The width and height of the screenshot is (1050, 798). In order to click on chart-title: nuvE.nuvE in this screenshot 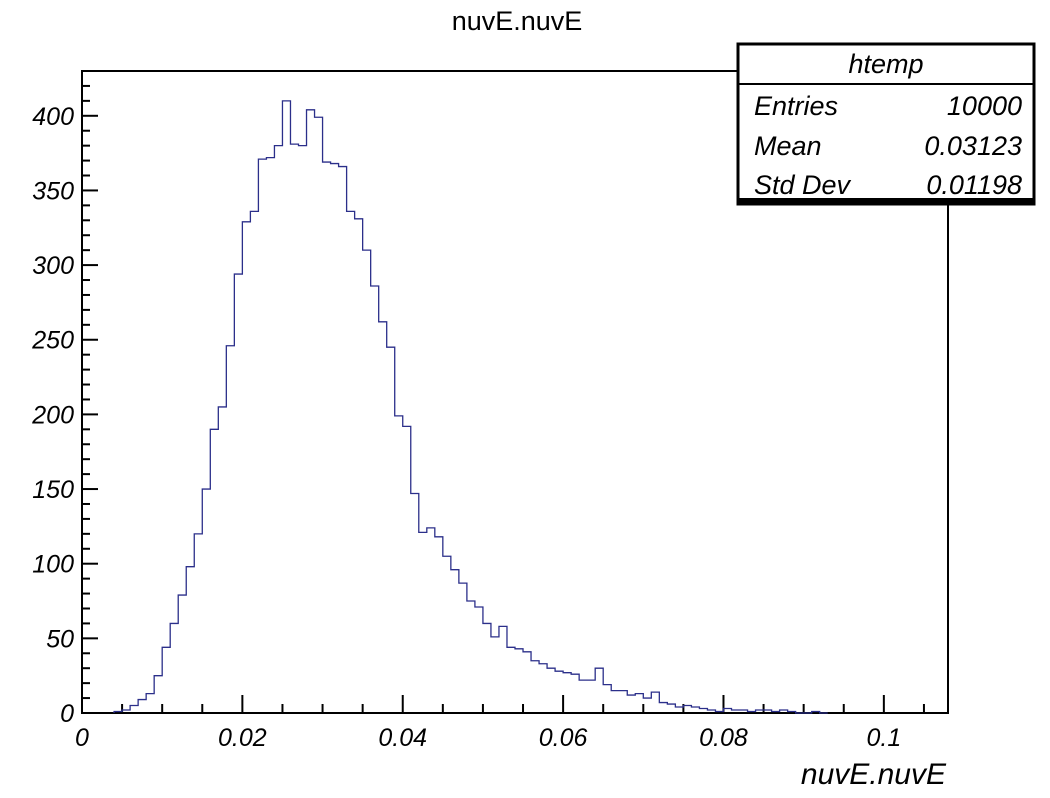, I will do `click(517, 21)`.